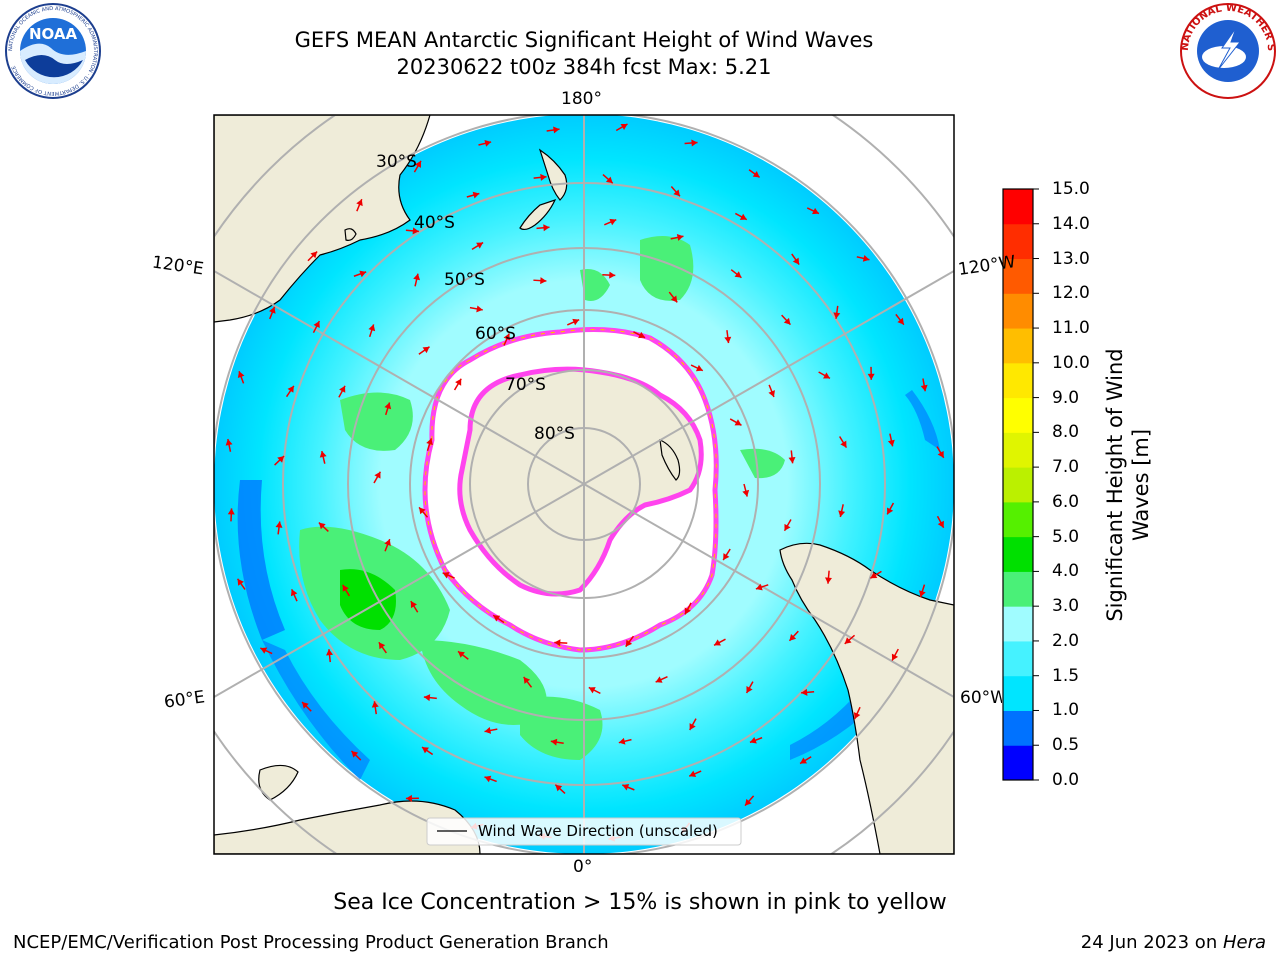 The height and width of the screenshot is (960, 1280). Describe the element at coordinates (53, 34) in the screenshot. I see `svg-text: NOAA` at that location.